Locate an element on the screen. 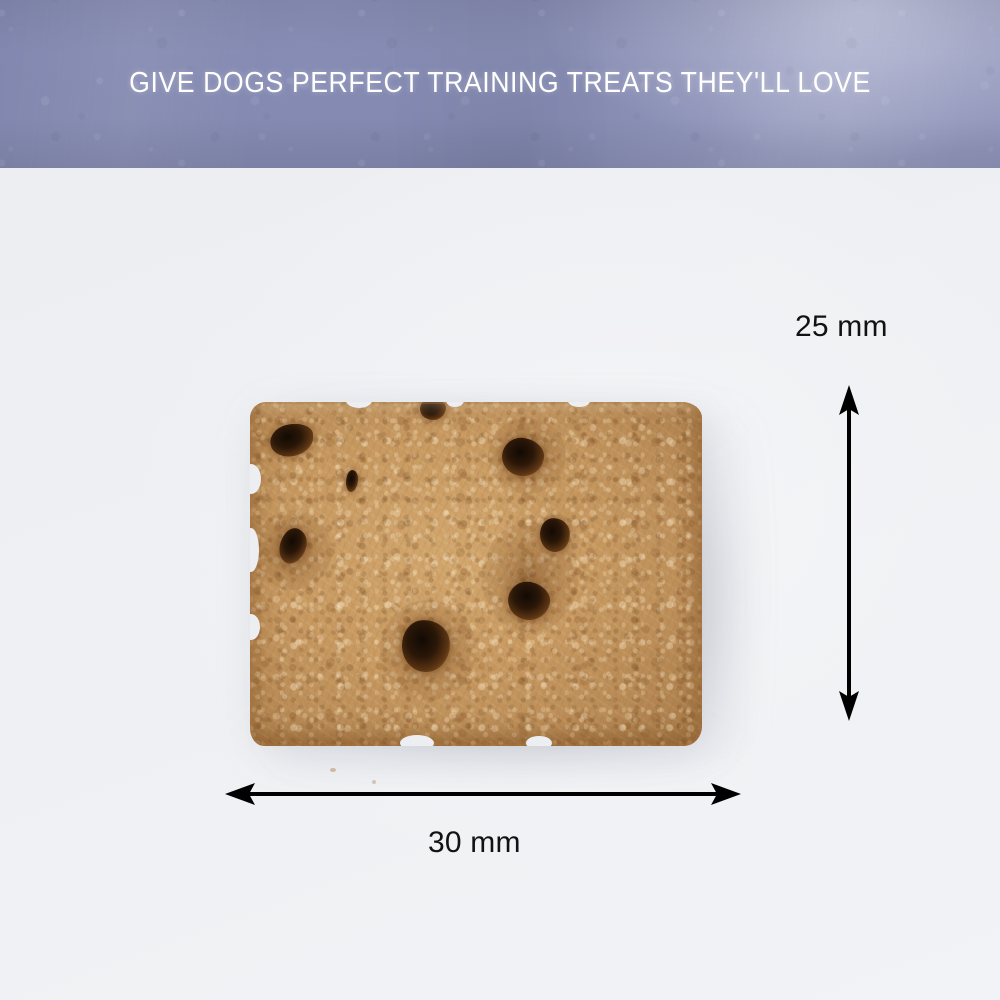 Image resolution: width=1000 pixels, height=1000 pixels. inclusion-hole is located at coordinates (433, 411).